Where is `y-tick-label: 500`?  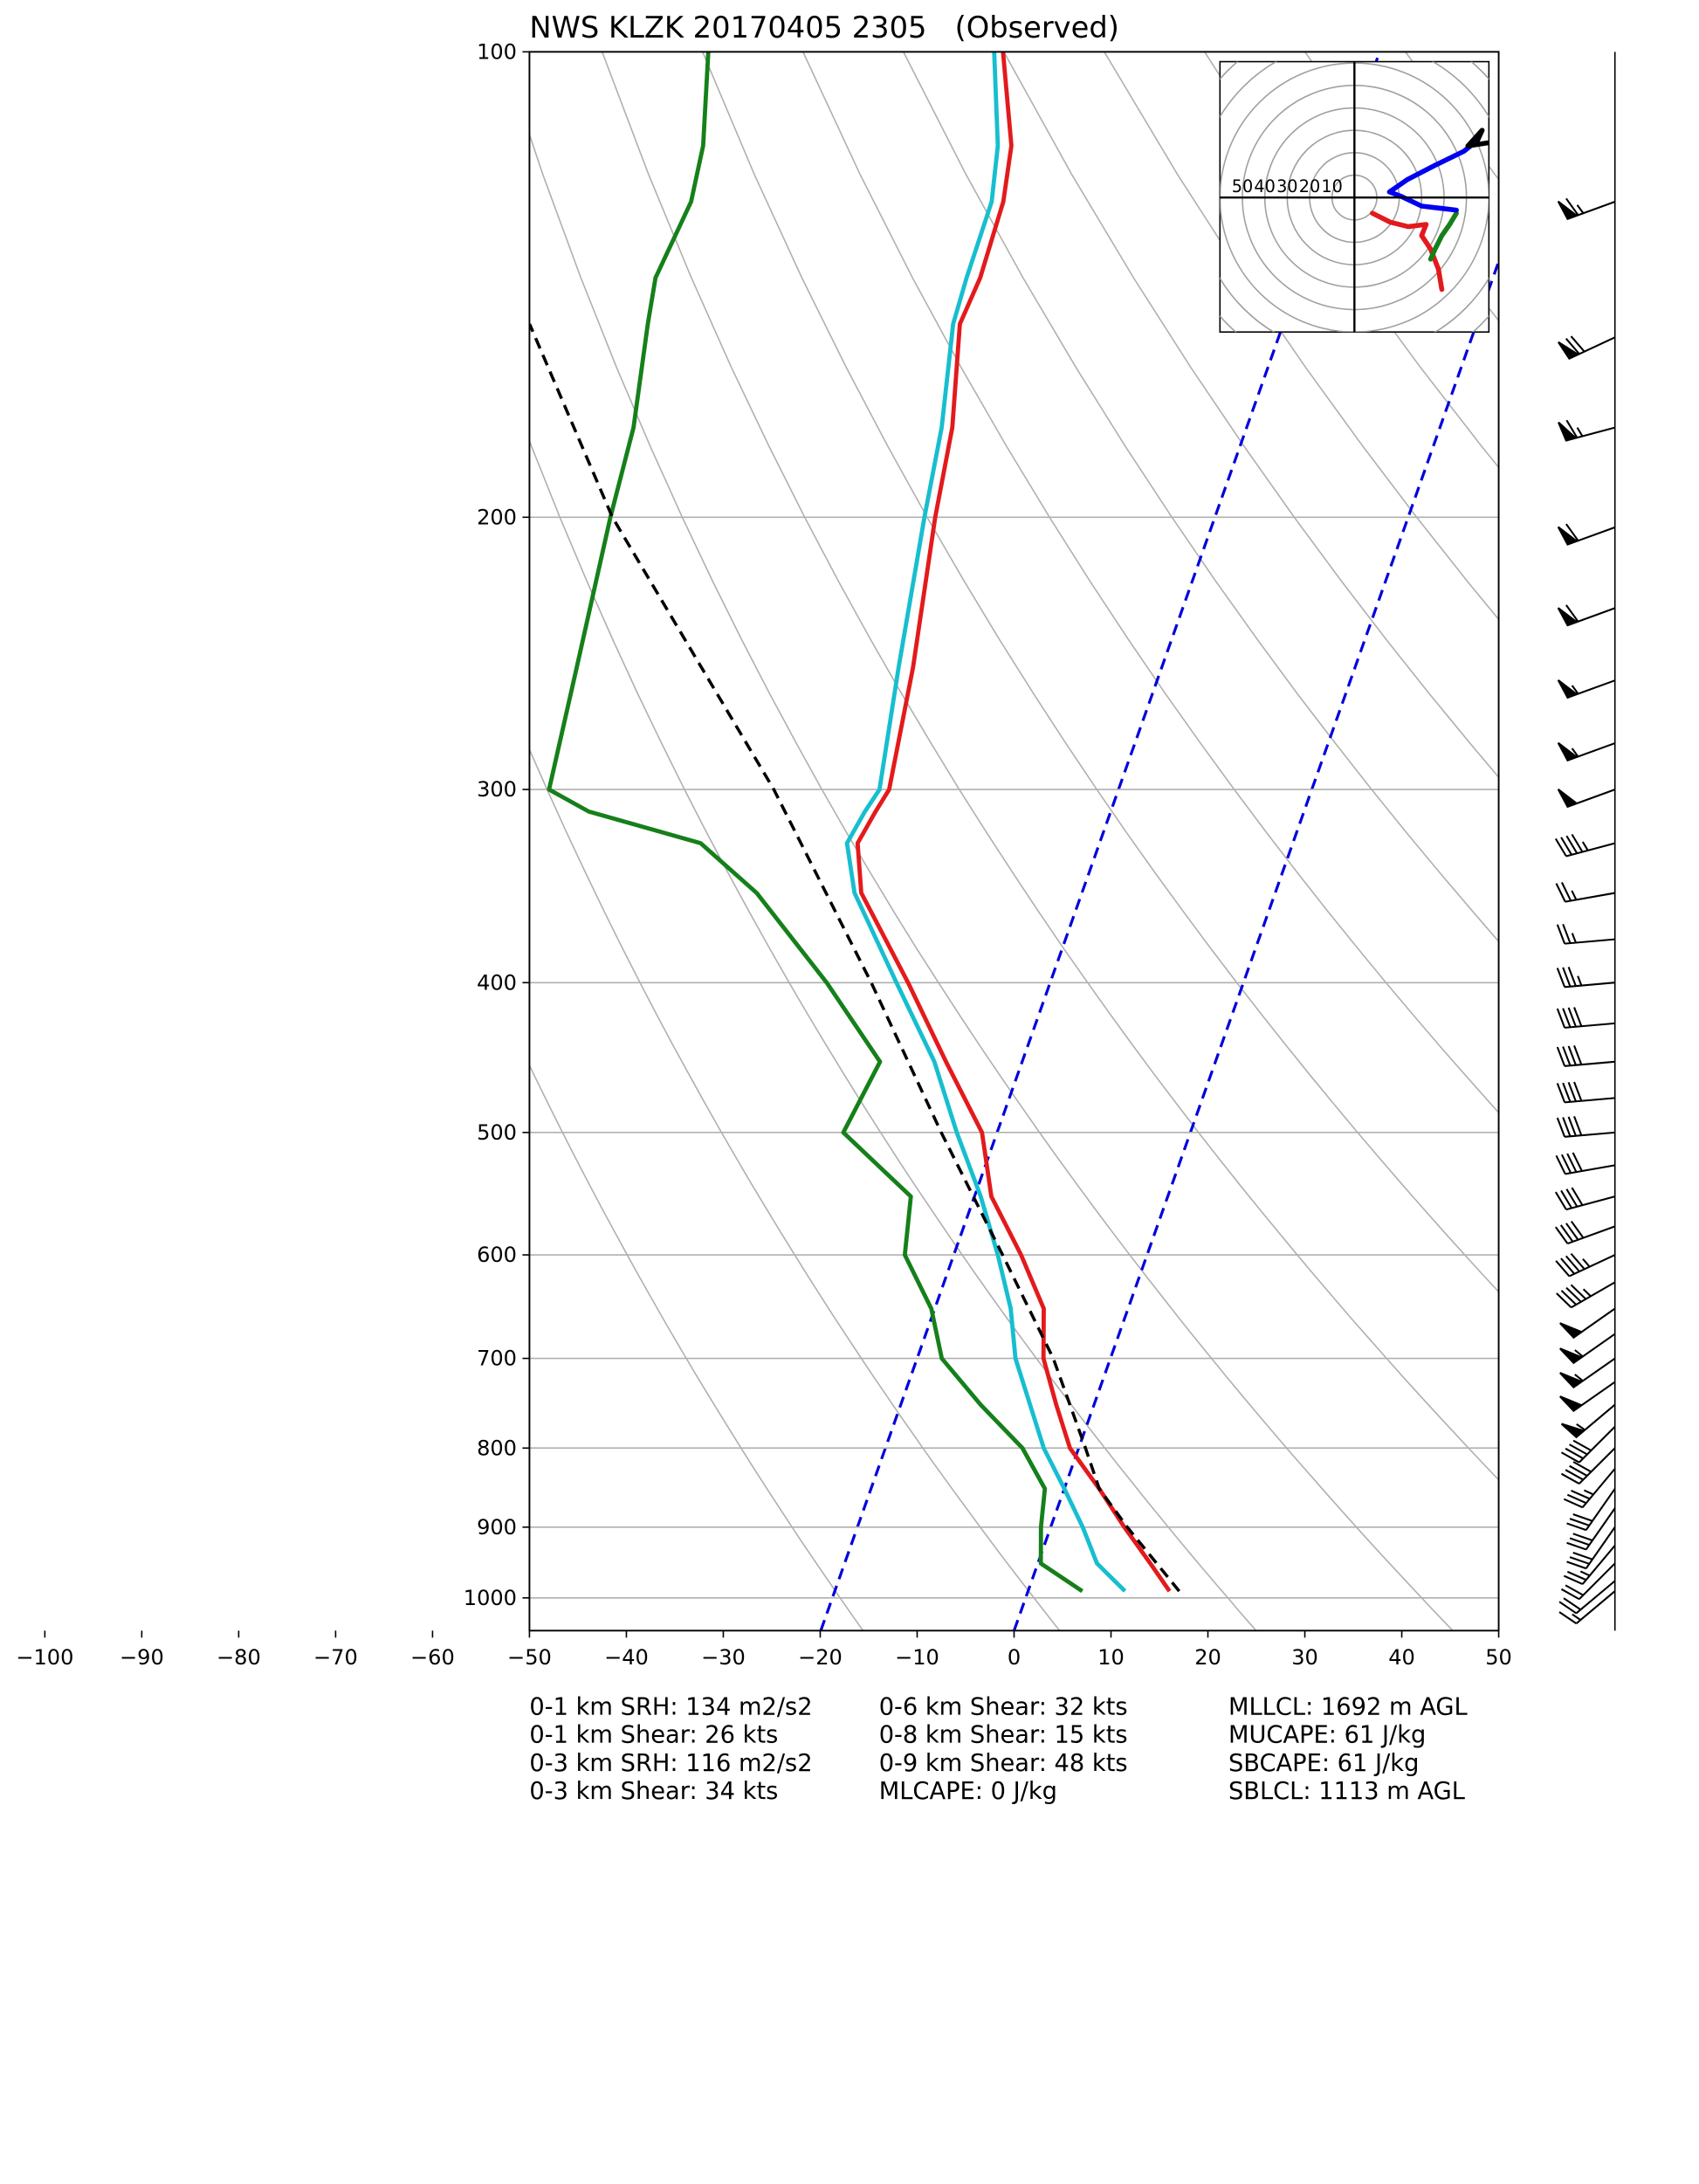
y-tick-label: 500 is located at coordinates (497, 1132).